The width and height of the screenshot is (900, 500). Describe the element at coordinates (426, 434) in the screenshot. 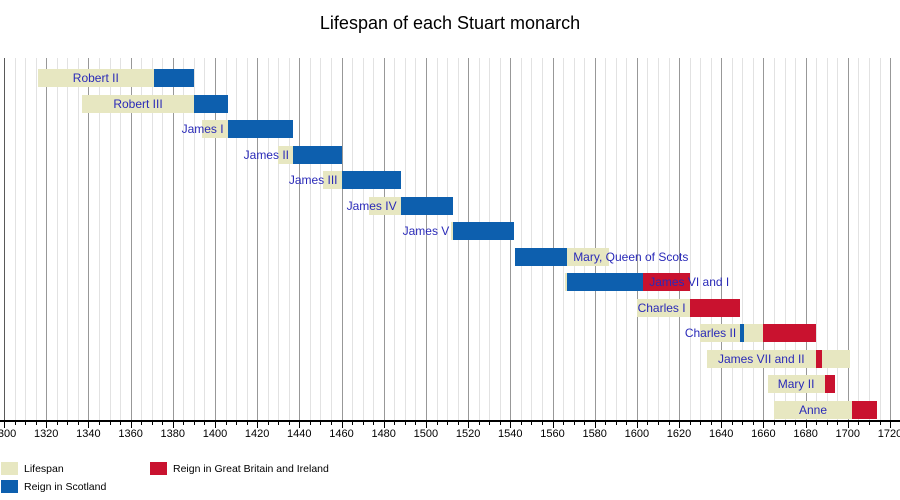

I see `axis-tick-label: 1500` at that location.